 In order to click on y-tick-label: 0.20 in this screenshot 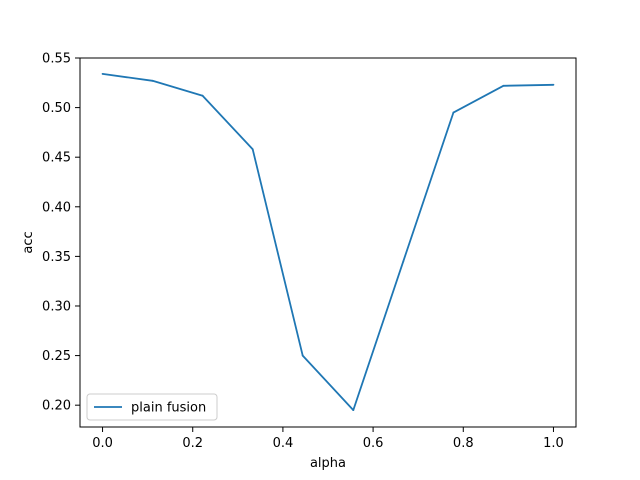, I will do `click(56, 406)`.